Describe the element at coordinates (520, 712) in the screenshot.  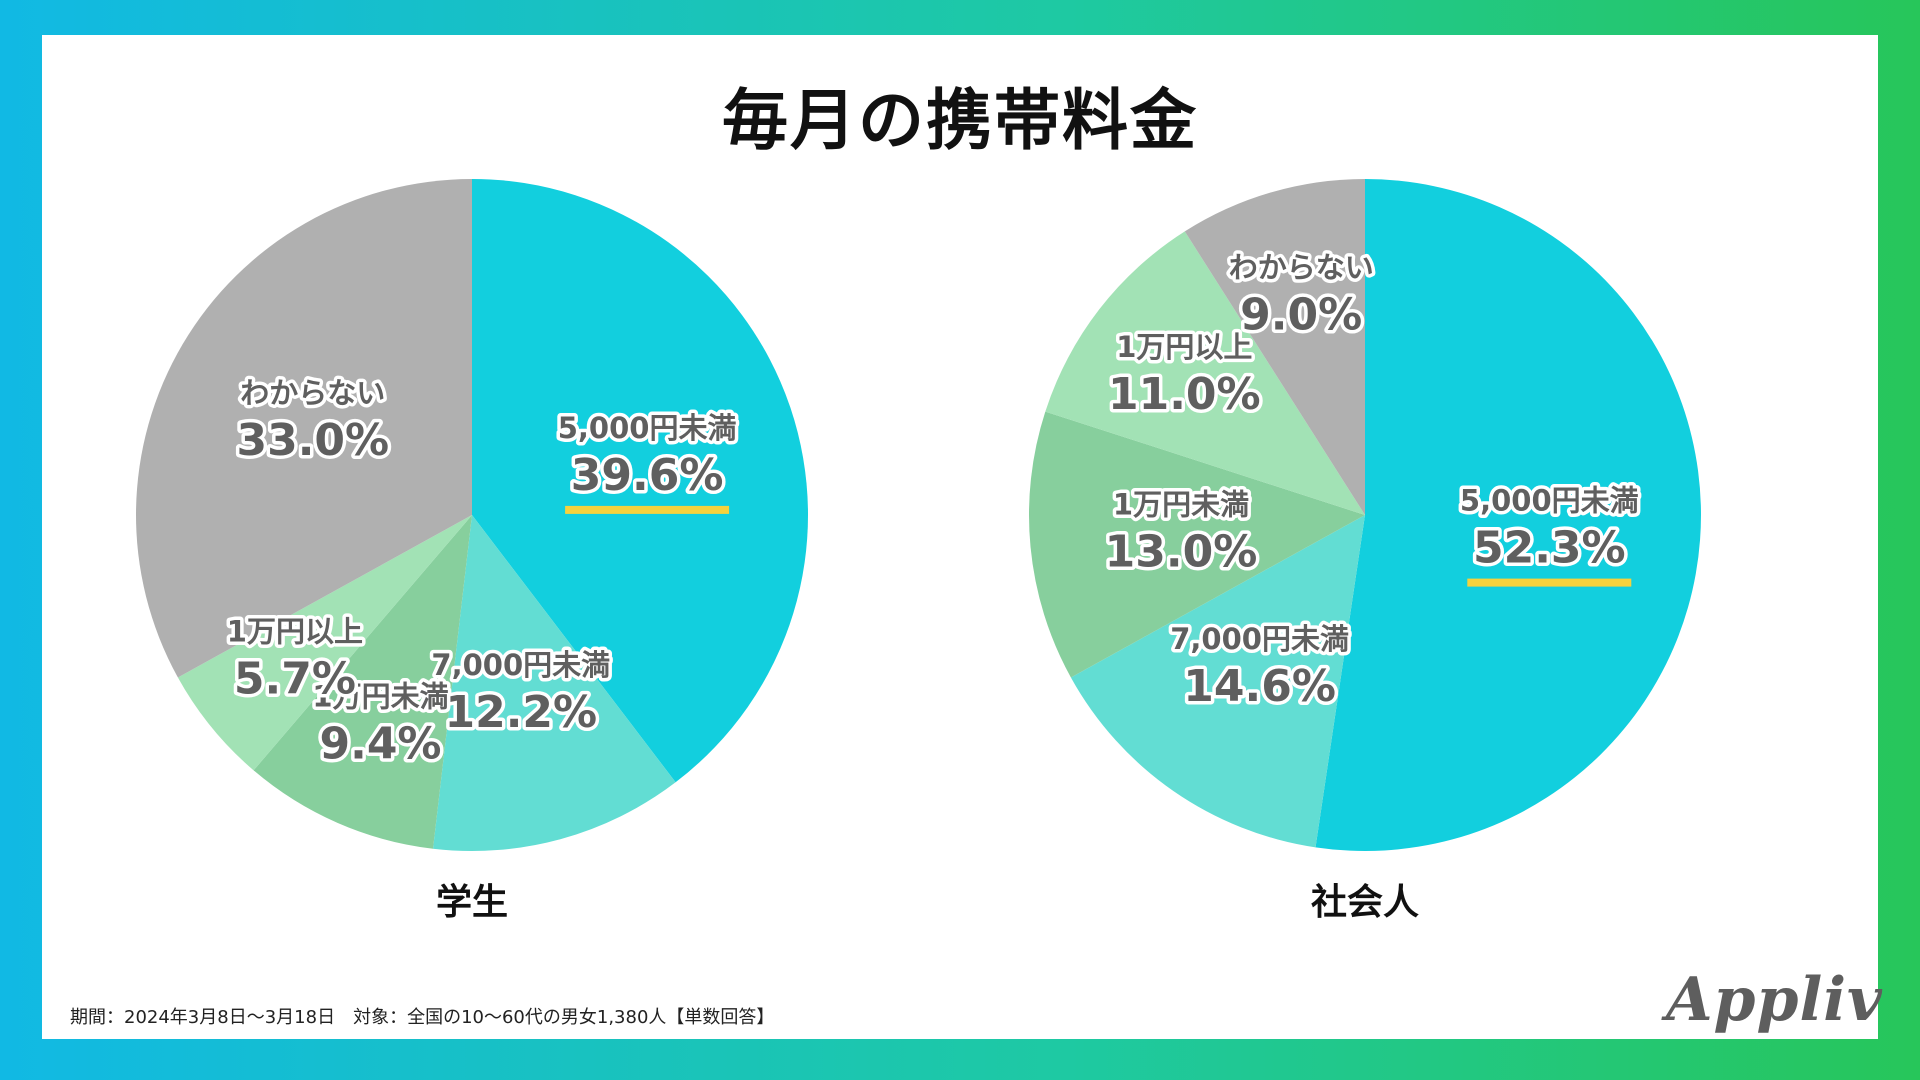
I see `slice-value-students-under-7000: 12.2%` at that location.